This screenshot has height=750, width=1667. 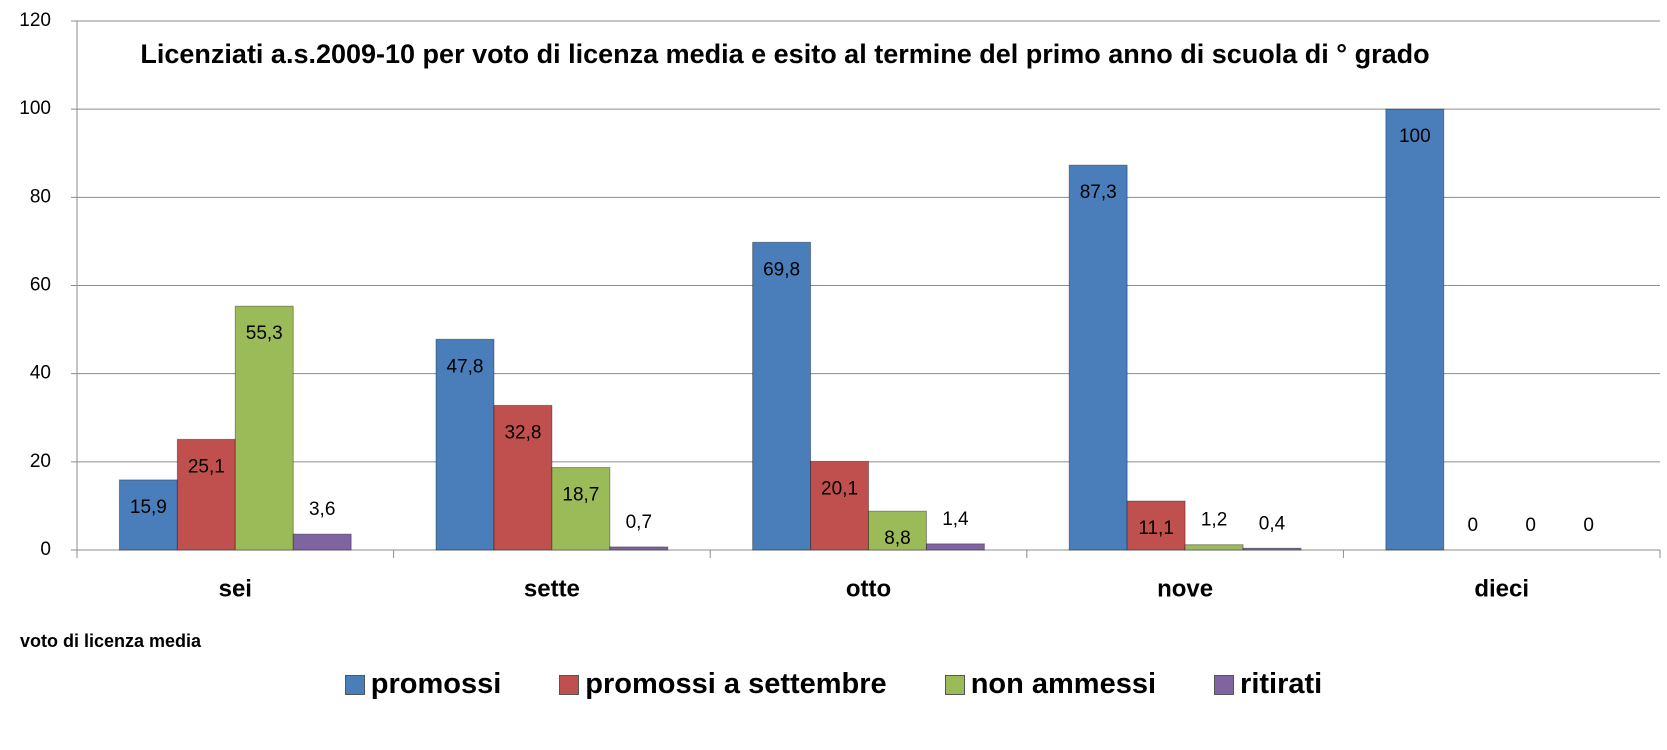 What do you see at coordinates (40, 373) in the screenshot?
I see `y-tick-label: 40` at bounding box center [40, 373].